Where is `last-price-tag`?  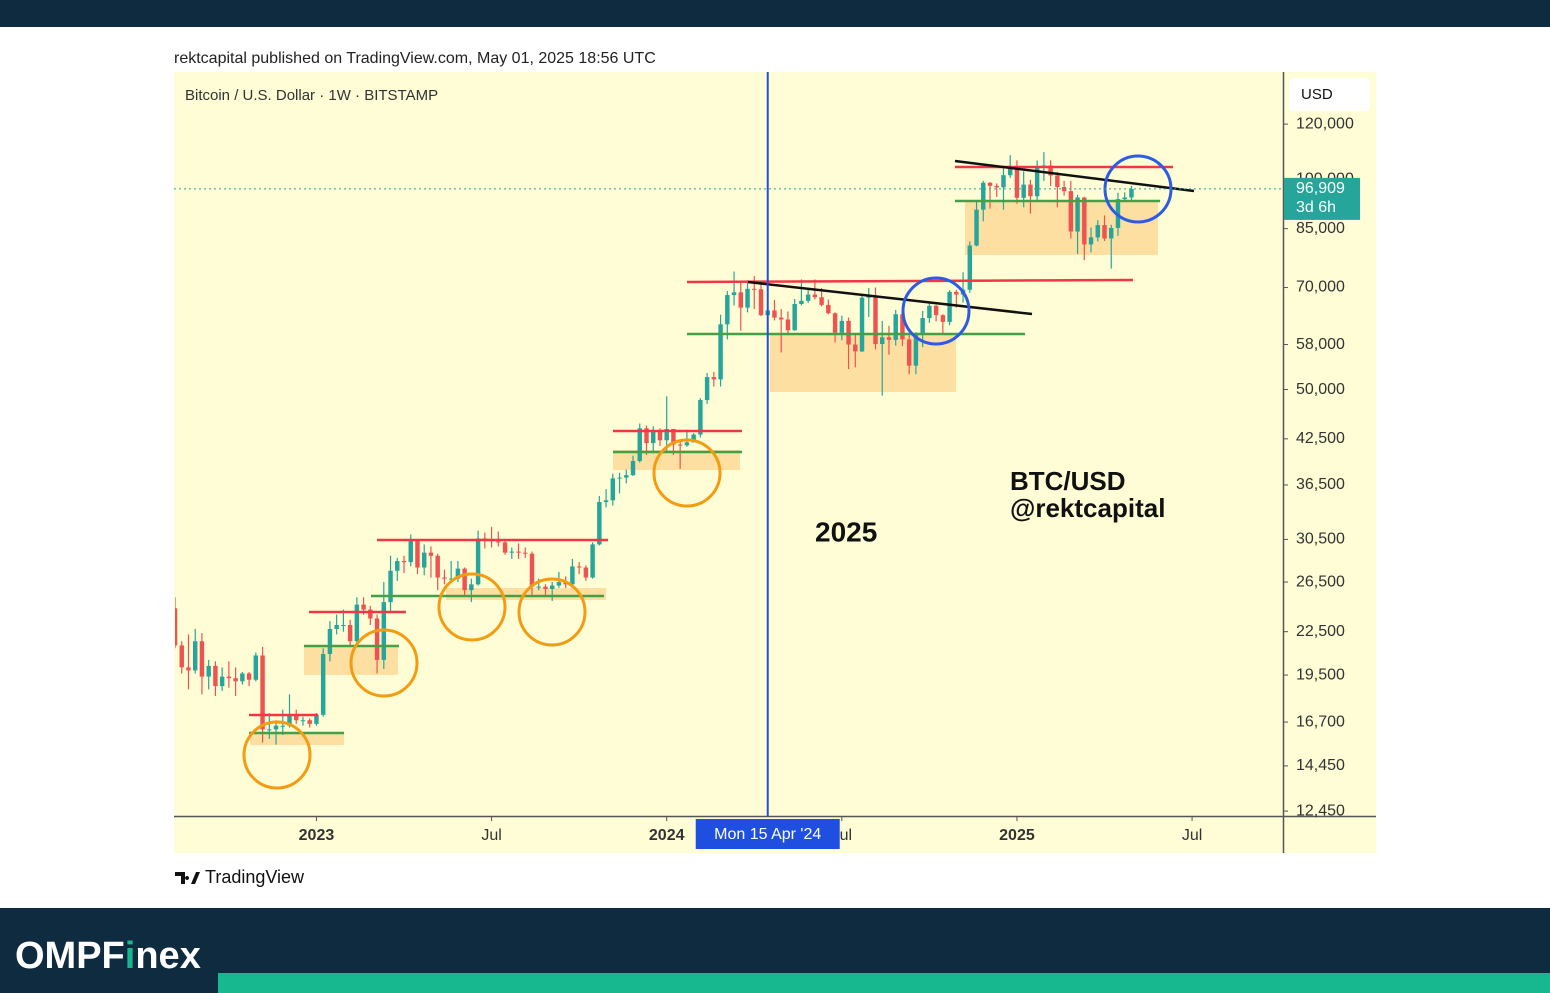
last-price-tag is located at coordinates (1322, 198).